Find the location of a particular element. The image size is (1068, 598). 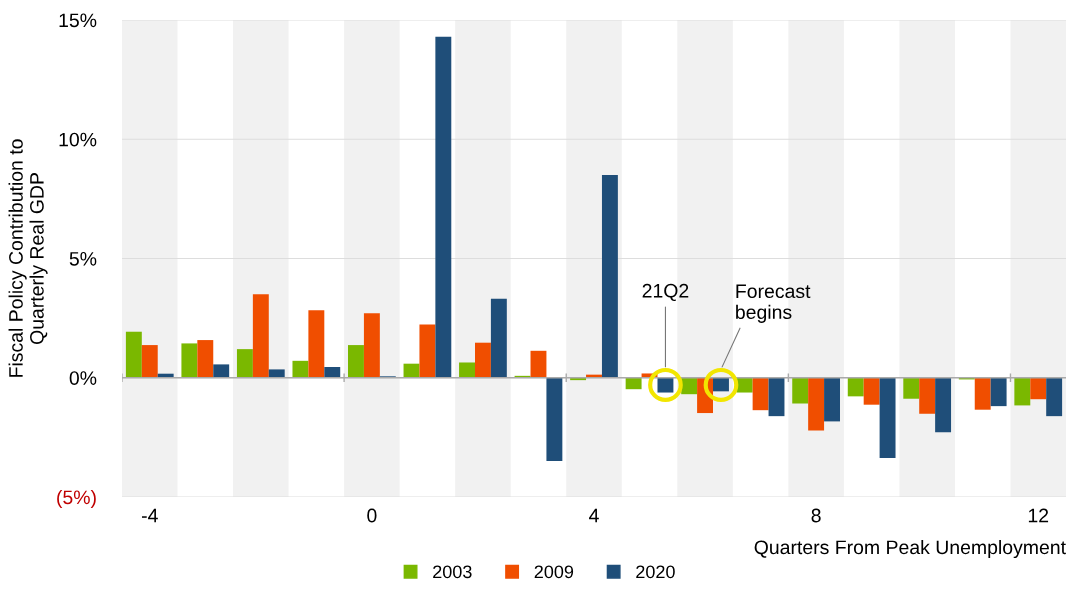

x-tick-label: 12 is located at coordinates (1038, 515).